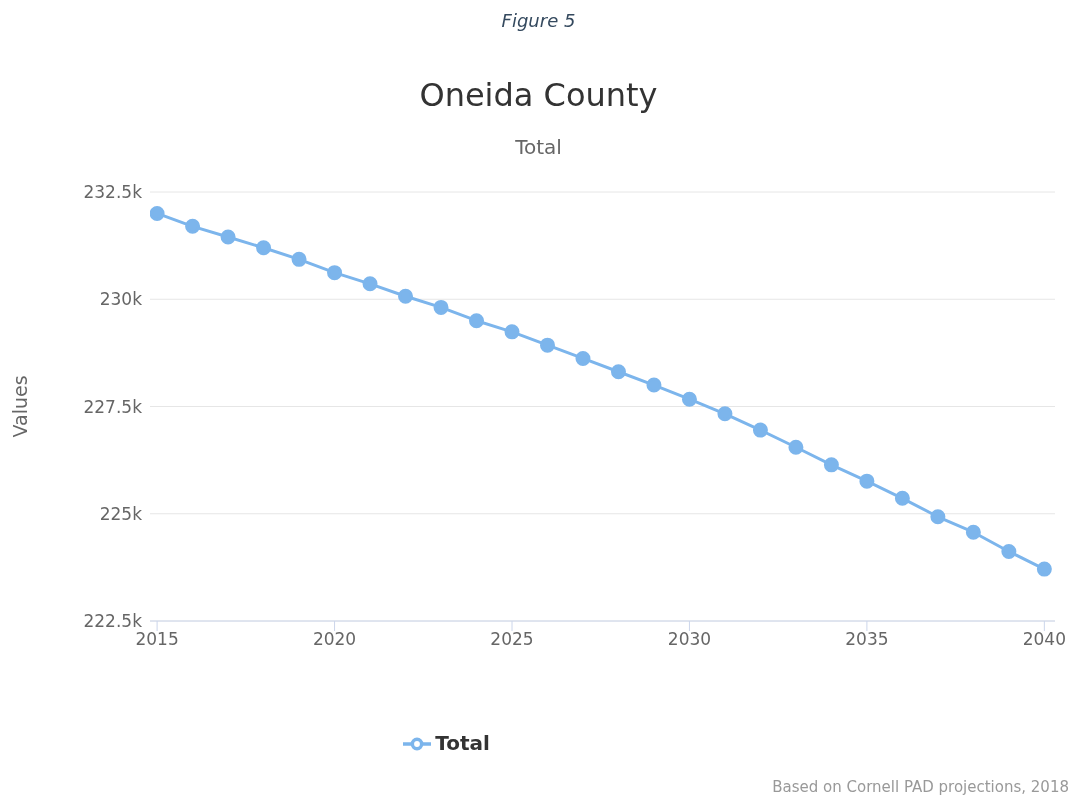  I want to click on y-tick-label: 227.5k, so click(113, 406).